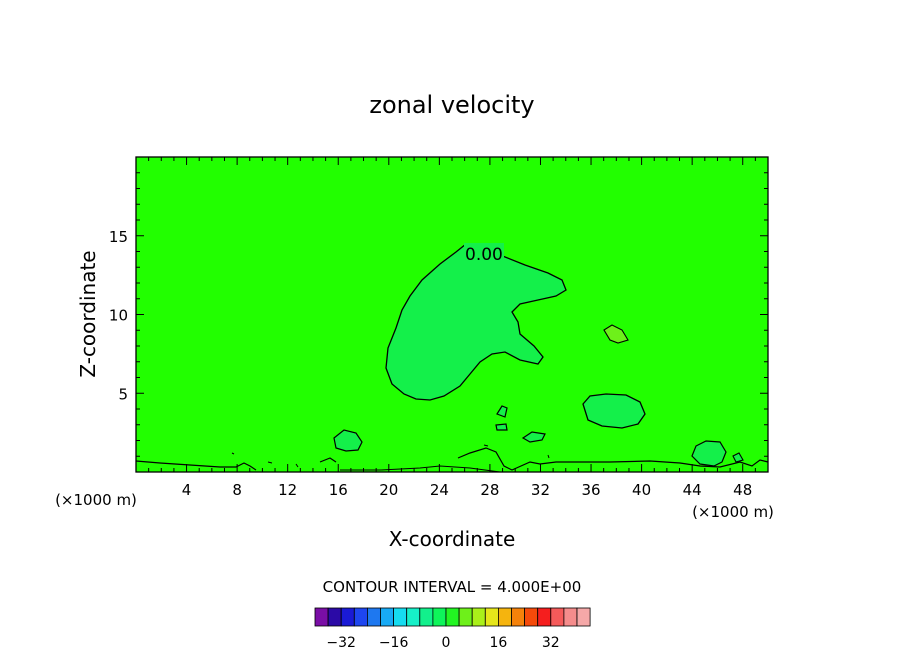 This screenshot has width=904, height=654. What do you see at coordinates (641, 490) in the screenshot?
I see `x-tick-label: 40` at bounding box center [641, 490].